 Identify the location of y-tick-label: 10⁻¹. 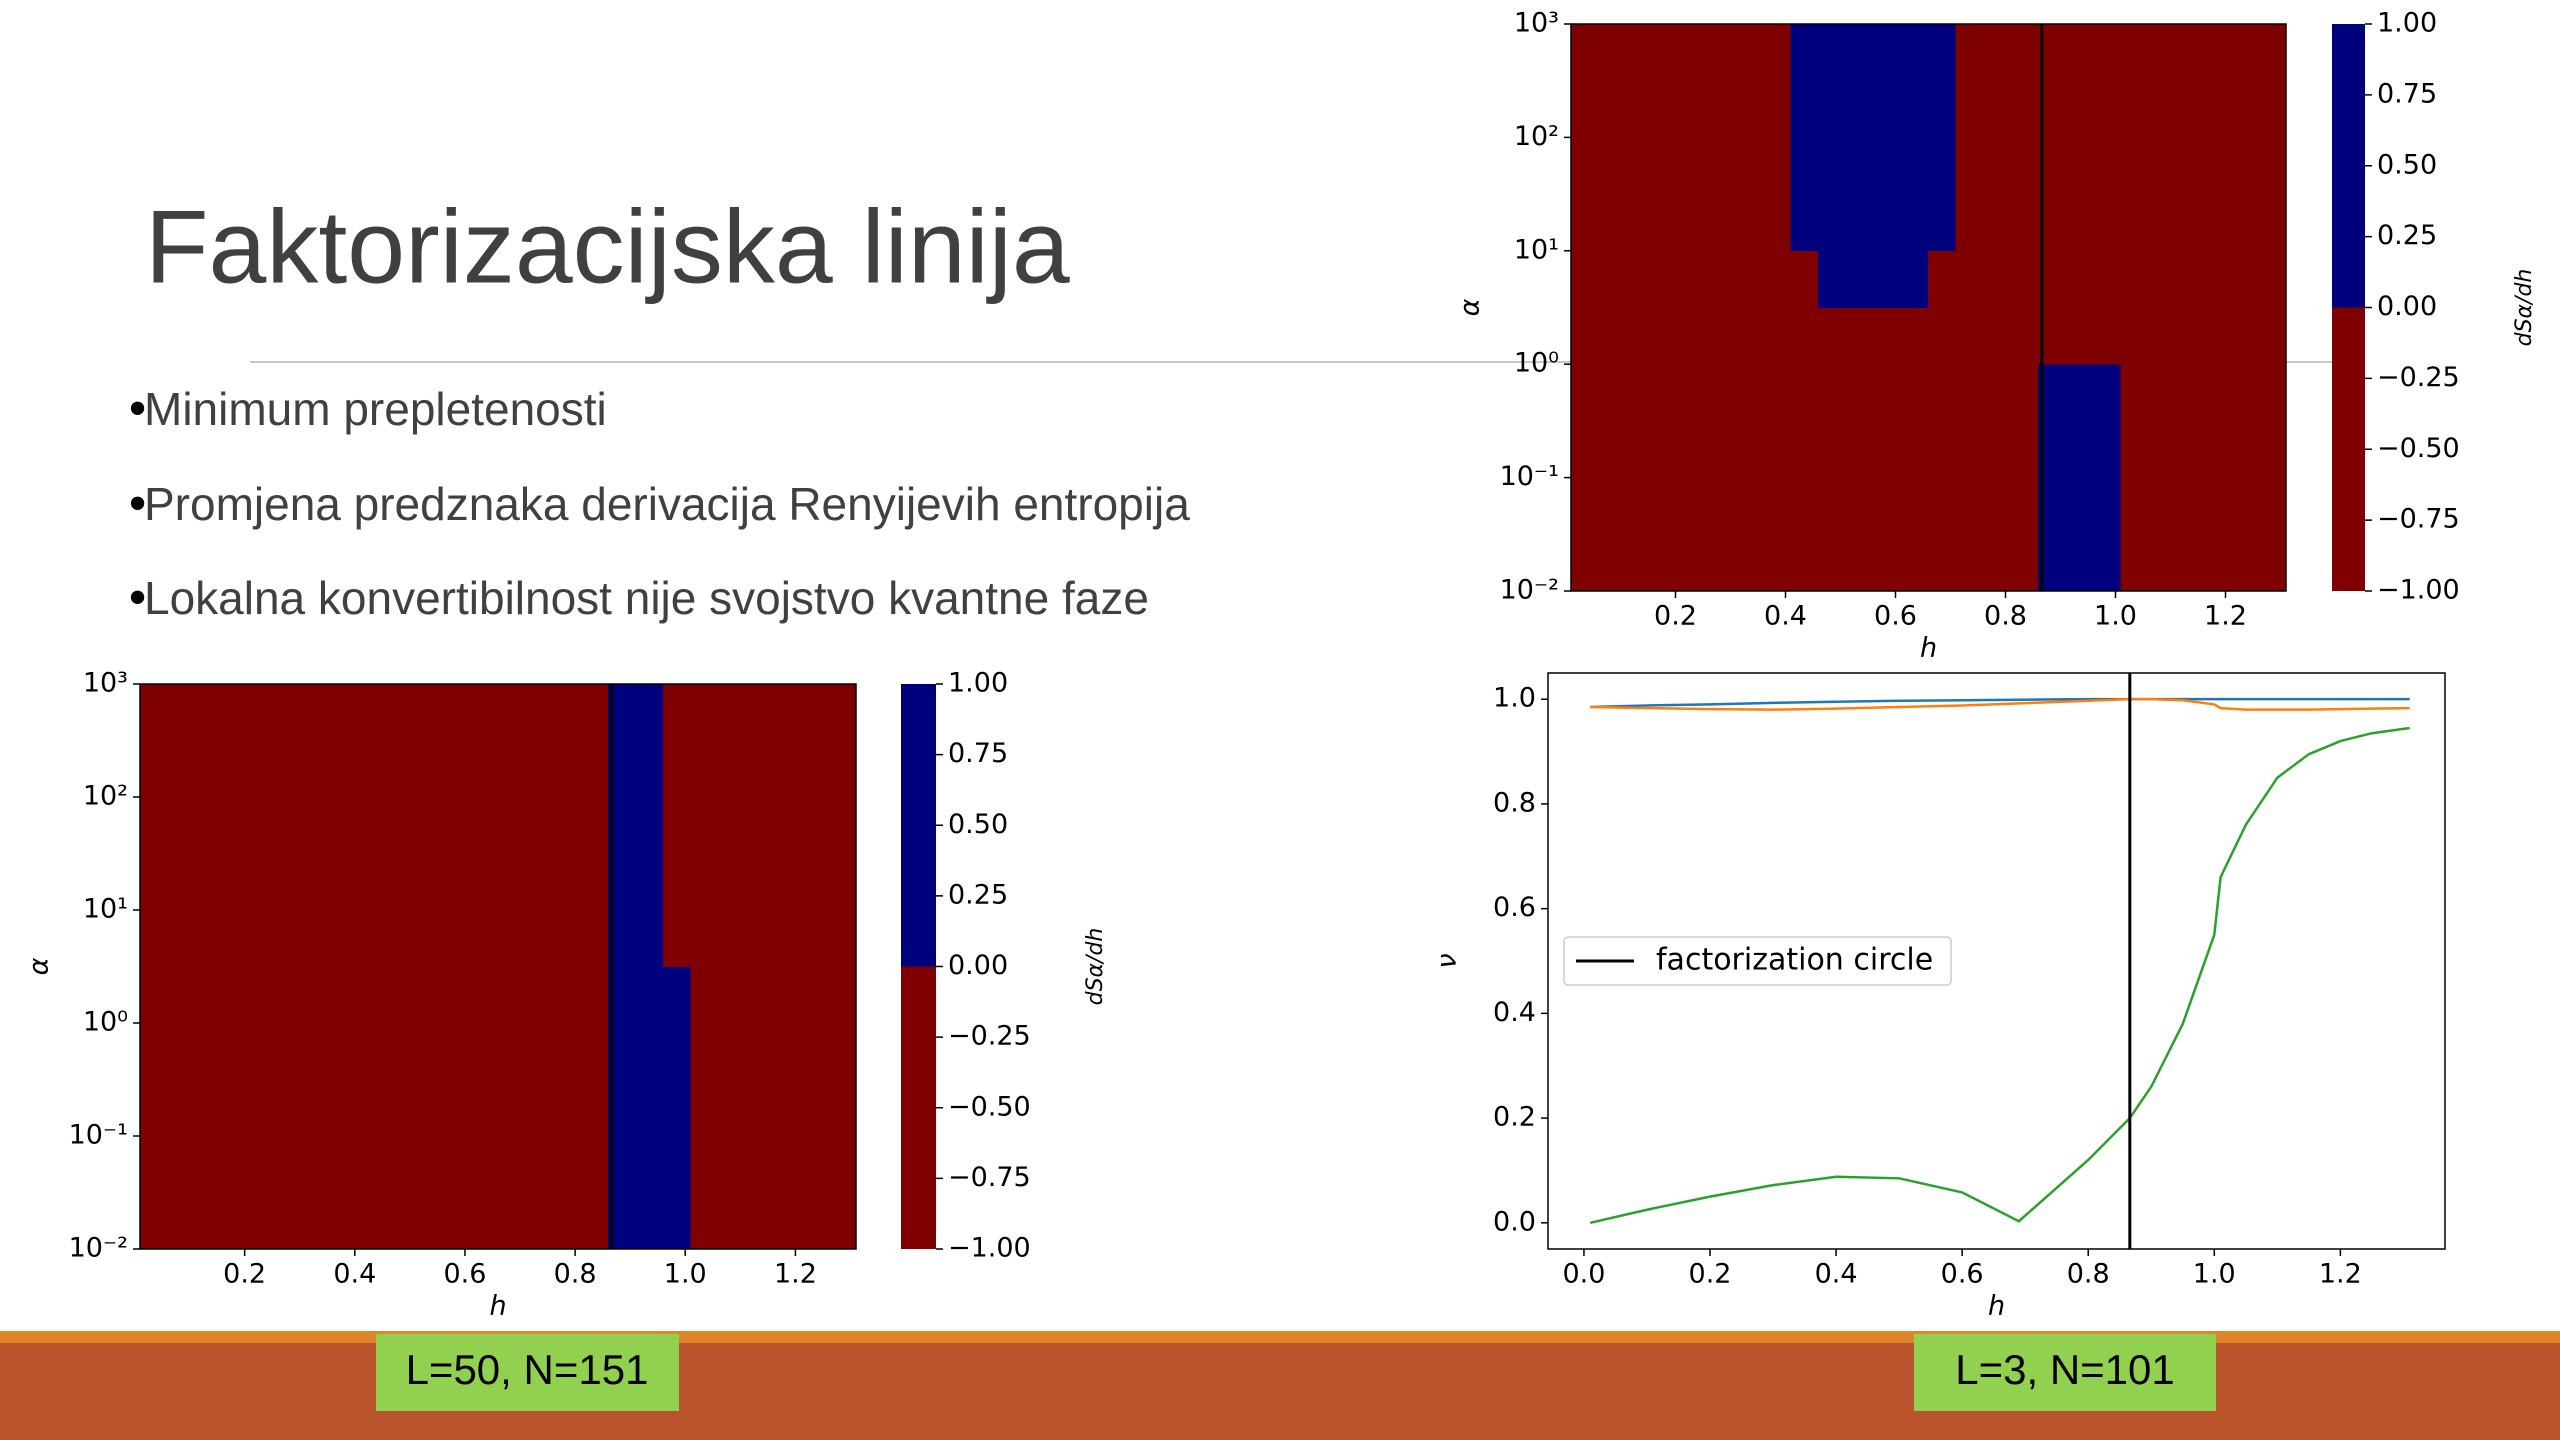
(98, 1135).